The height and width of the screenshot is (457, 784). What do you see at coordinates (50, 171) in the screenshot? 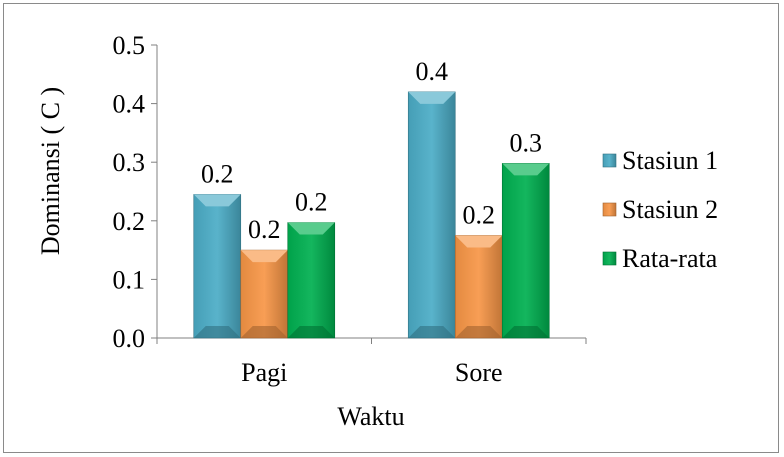
I see `y-axis-title: Dominansi ( C )` at bounding box center [50, 171].